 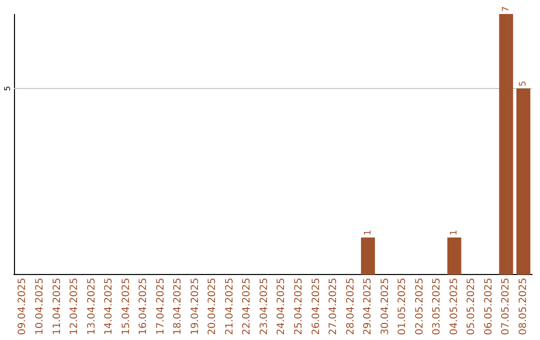 I want to click on x-tick-label: 20.04.2025, so click(x=212, y=307).